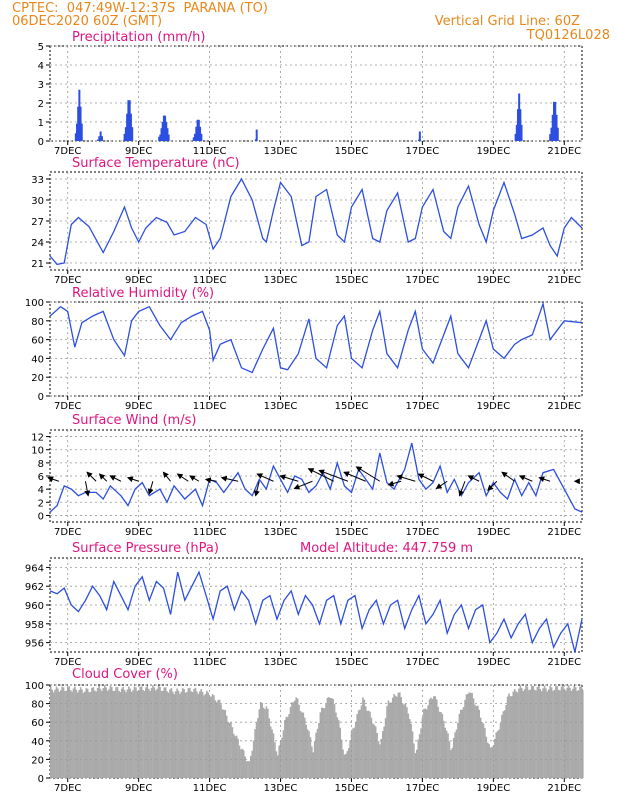  I want to click on y-tick-label: 10, so click(37, 451).